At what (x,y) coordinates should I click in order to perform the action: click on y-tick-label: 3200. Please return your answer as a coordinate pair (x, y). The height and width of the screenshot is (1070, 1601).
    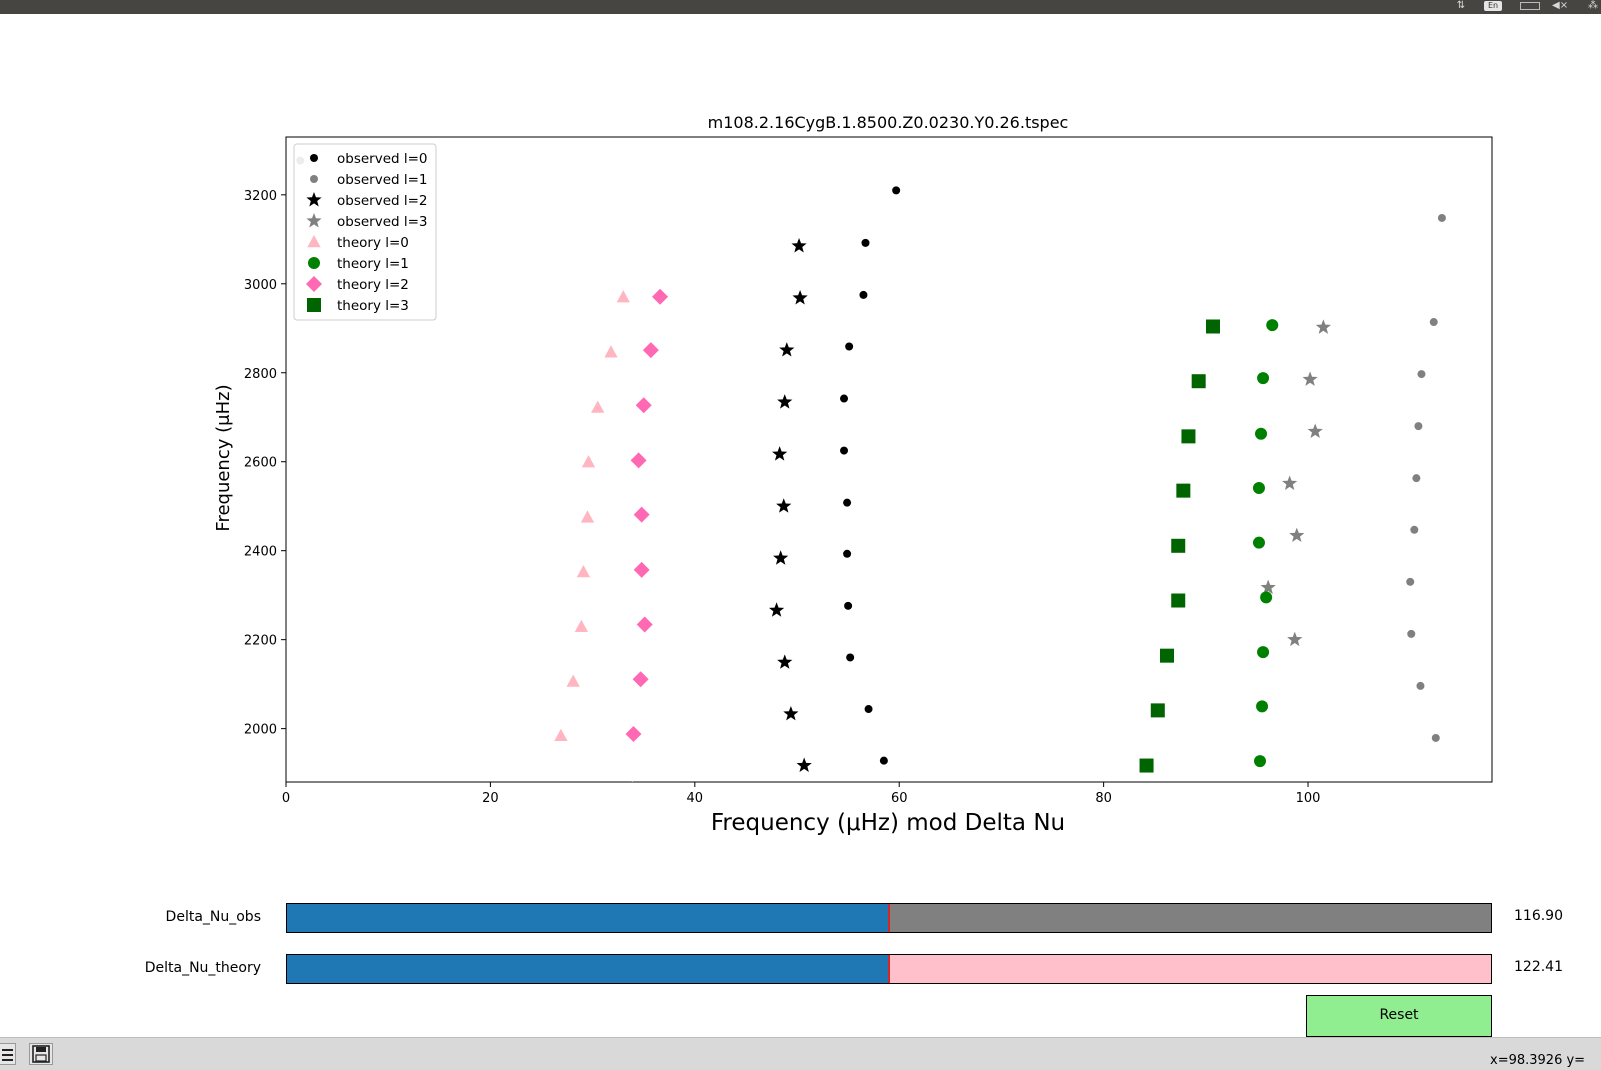
    Looking at the image, I should click on (260, 196).